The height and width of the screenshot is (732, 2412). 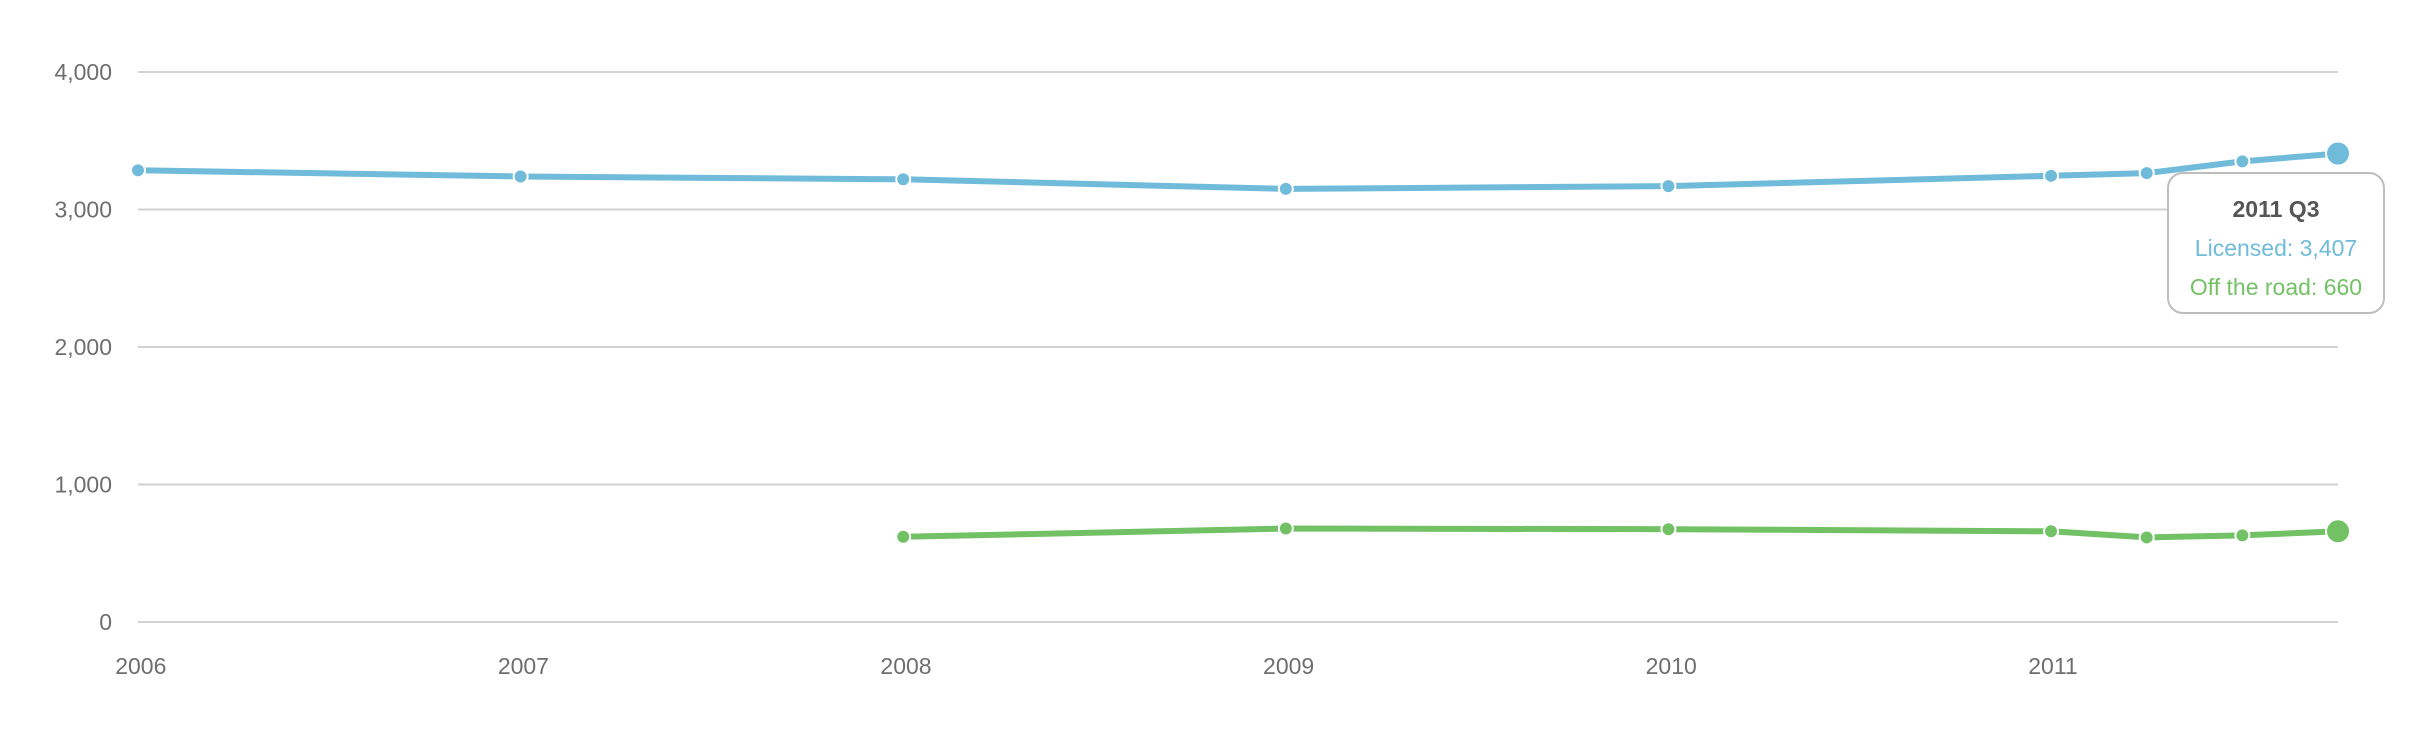 What do you see at coordinates (105, 622) in the screenshot?
I see `y-tick-label: 0` at bounding box center [105, 622].